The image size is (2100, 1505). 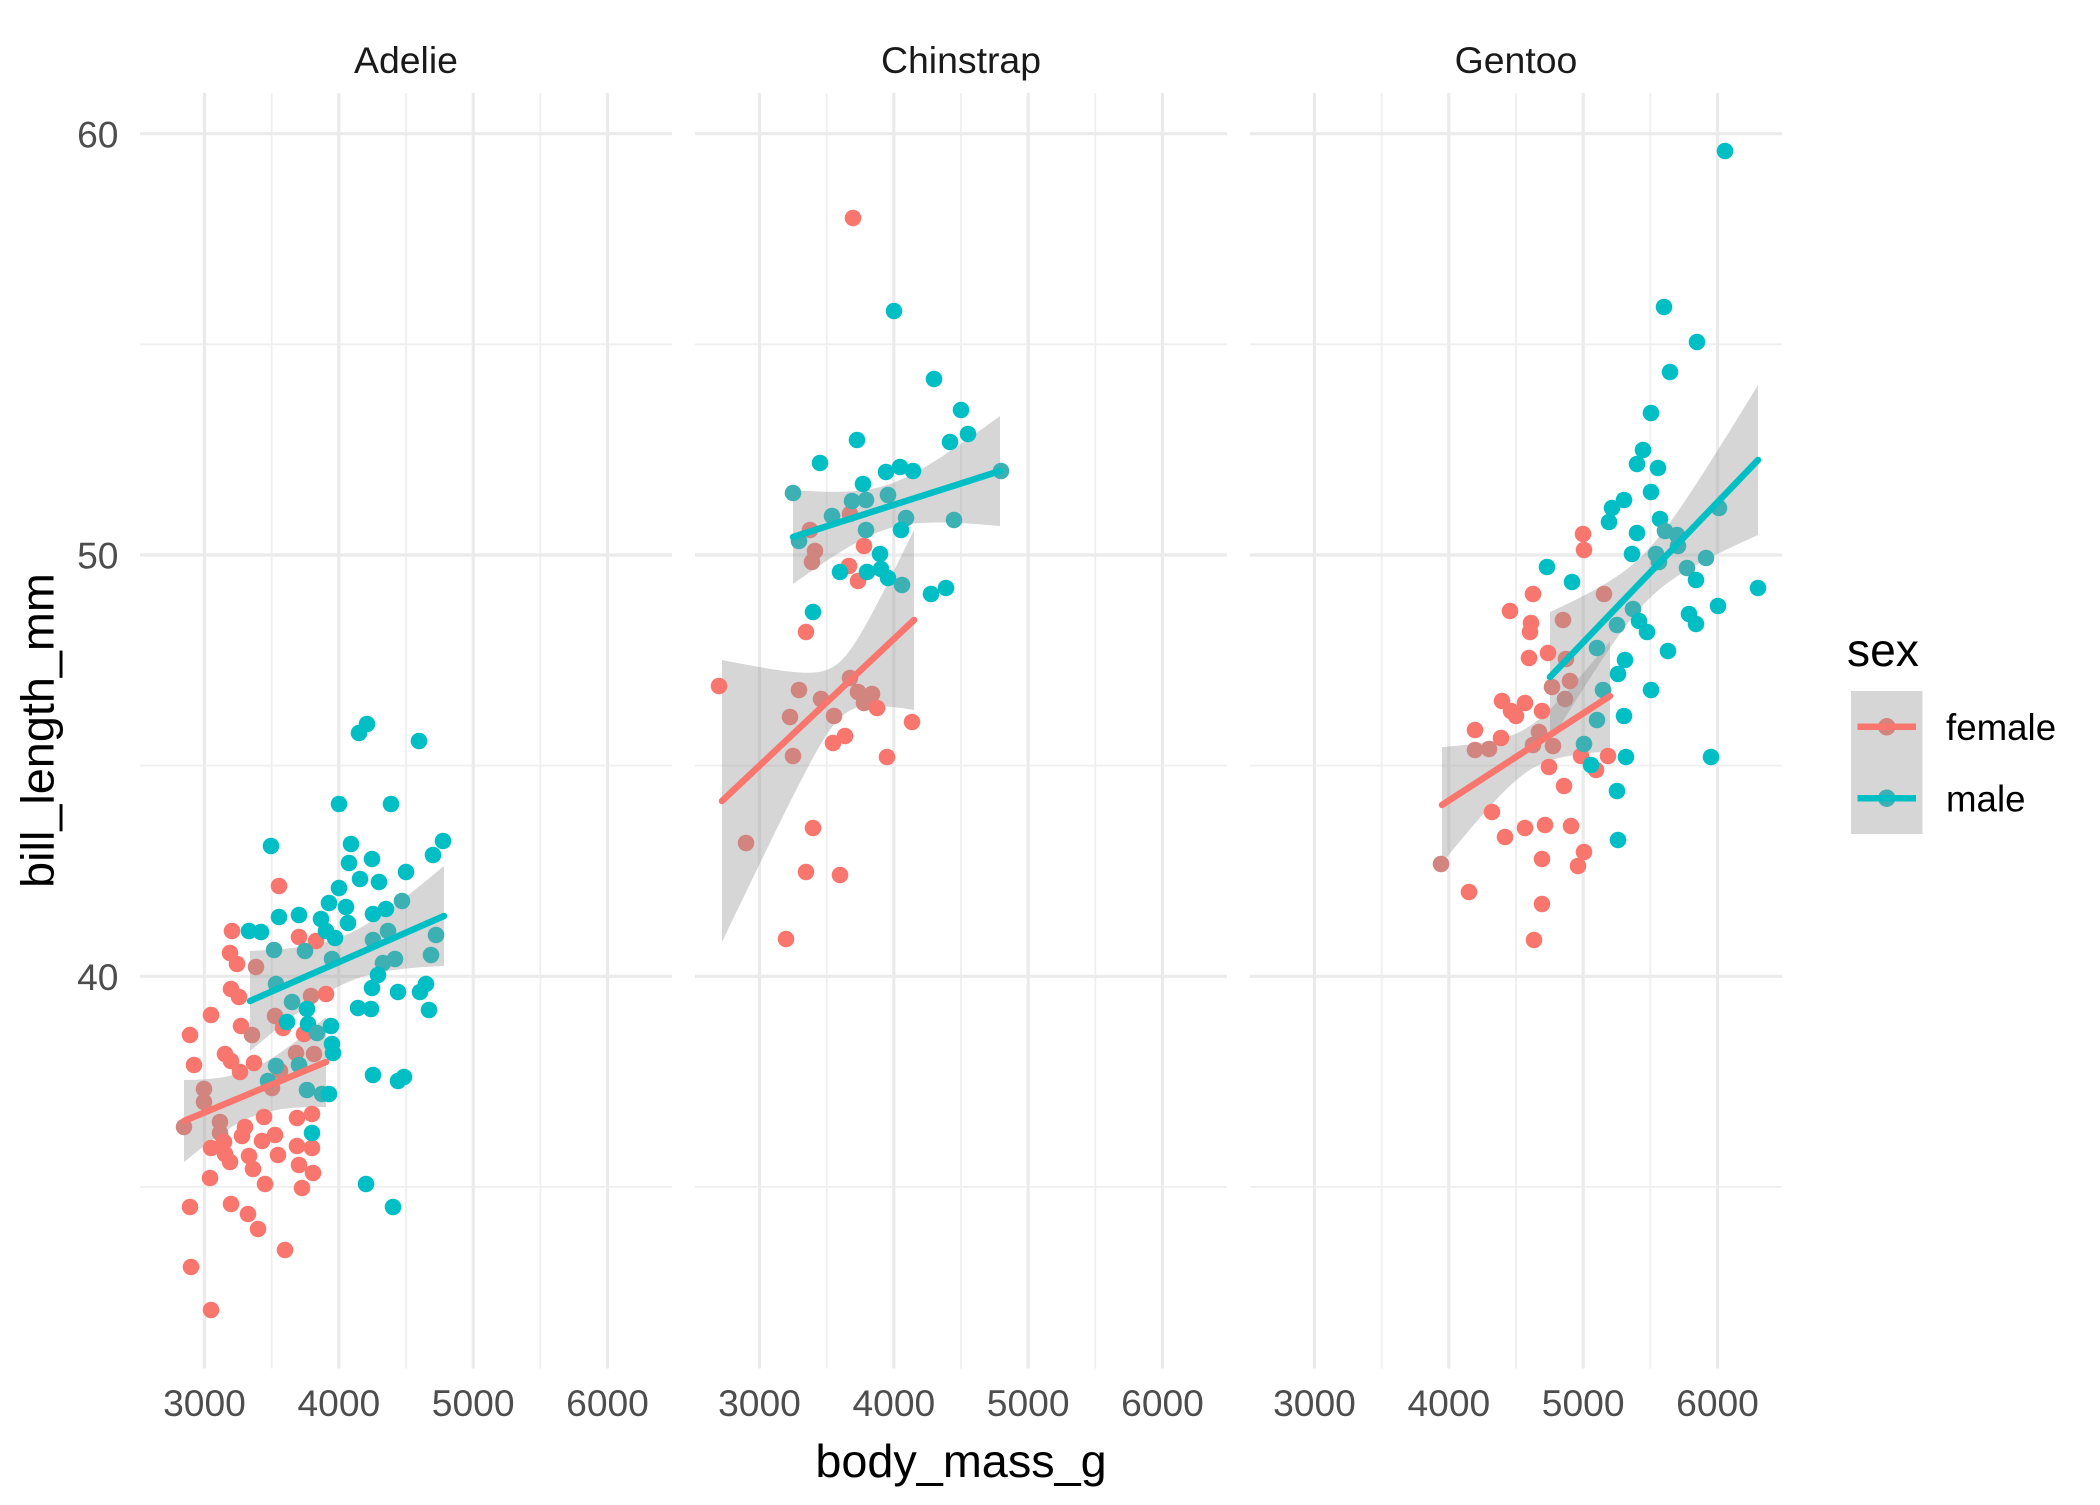 What do you see at coordinates (960, 1461) in the screenshot?
I see `svg-text: body_mass_g` at bounding box center [960, 1461].